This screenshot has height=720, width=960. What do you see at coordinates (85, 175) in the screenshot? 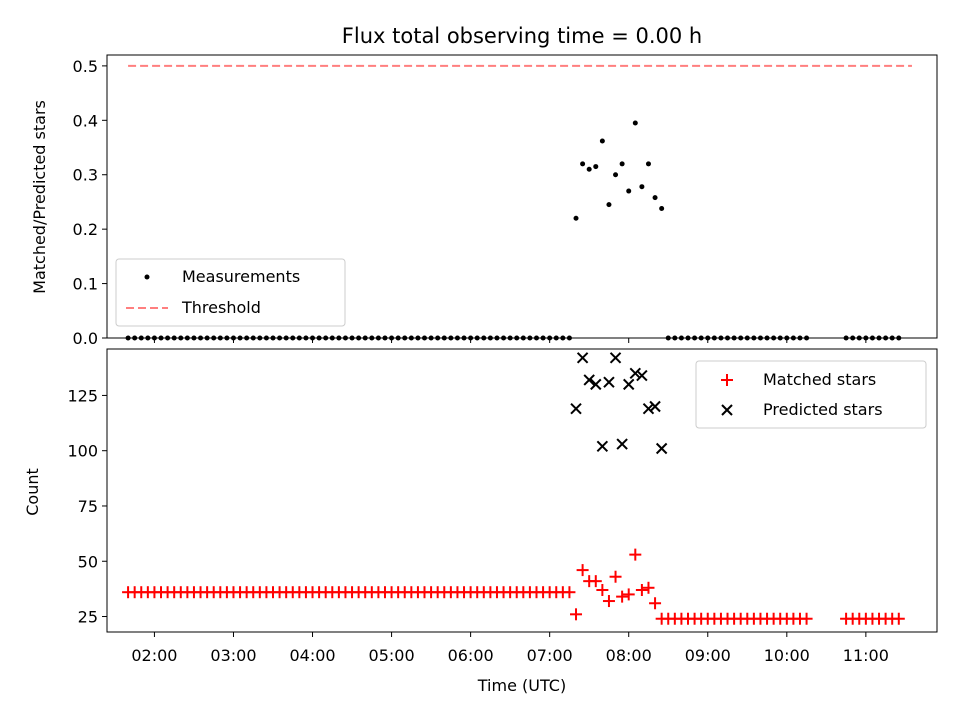
I see `top-y-tick-label: 0.3` at bounding box center [85, 175].